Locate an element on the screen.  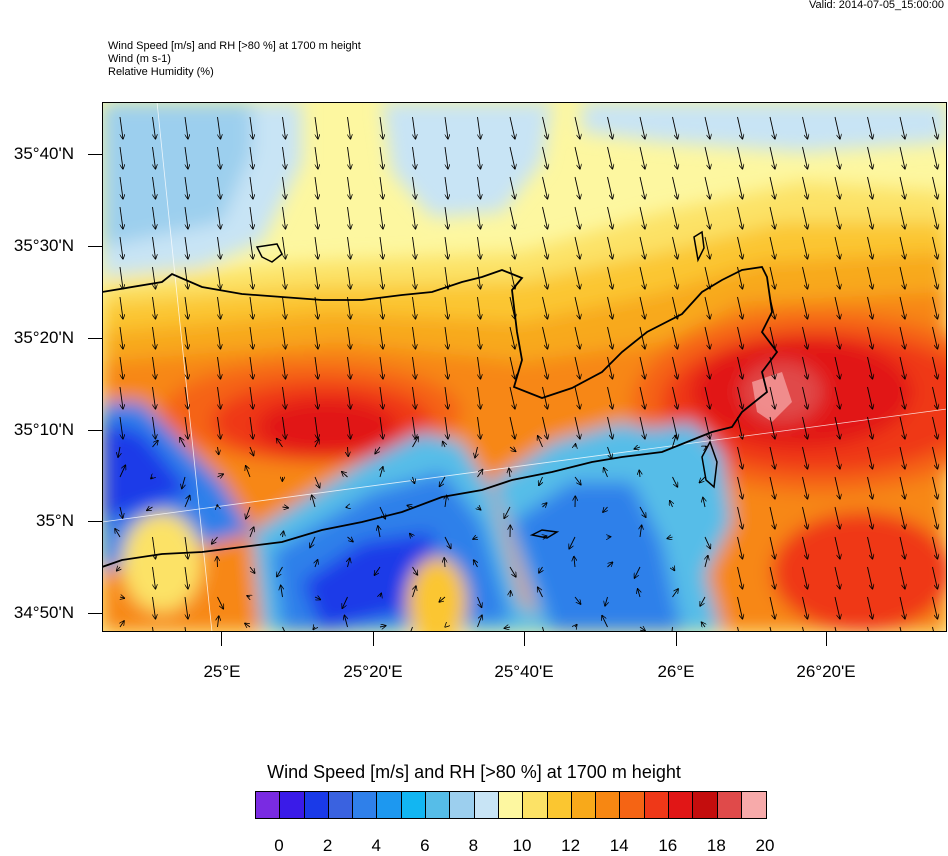
lat-label-35-20: 35°20'N is located at coordinates (37, 338).